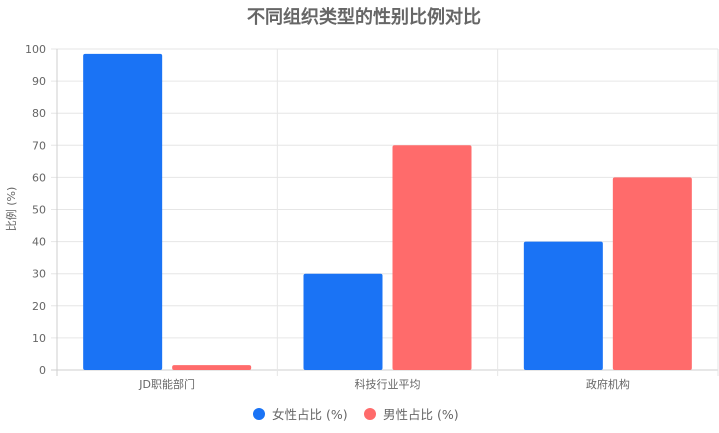  What do you see at coordinates (39, 177) in the screenshot?
I see `y-tick-label: 60` at bounding box center [39, 177].